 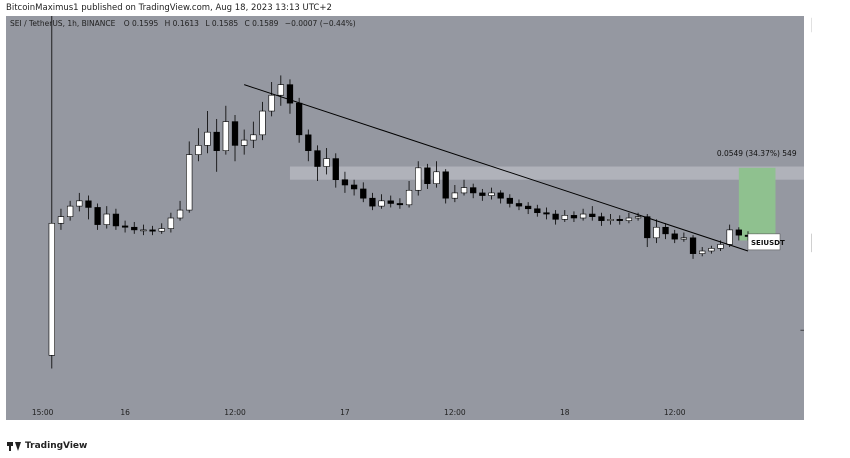 What do you see at coordinates (125, 412) in the screenshot?
I see `time-tick-label: 16` at bounding box center [125, 412].